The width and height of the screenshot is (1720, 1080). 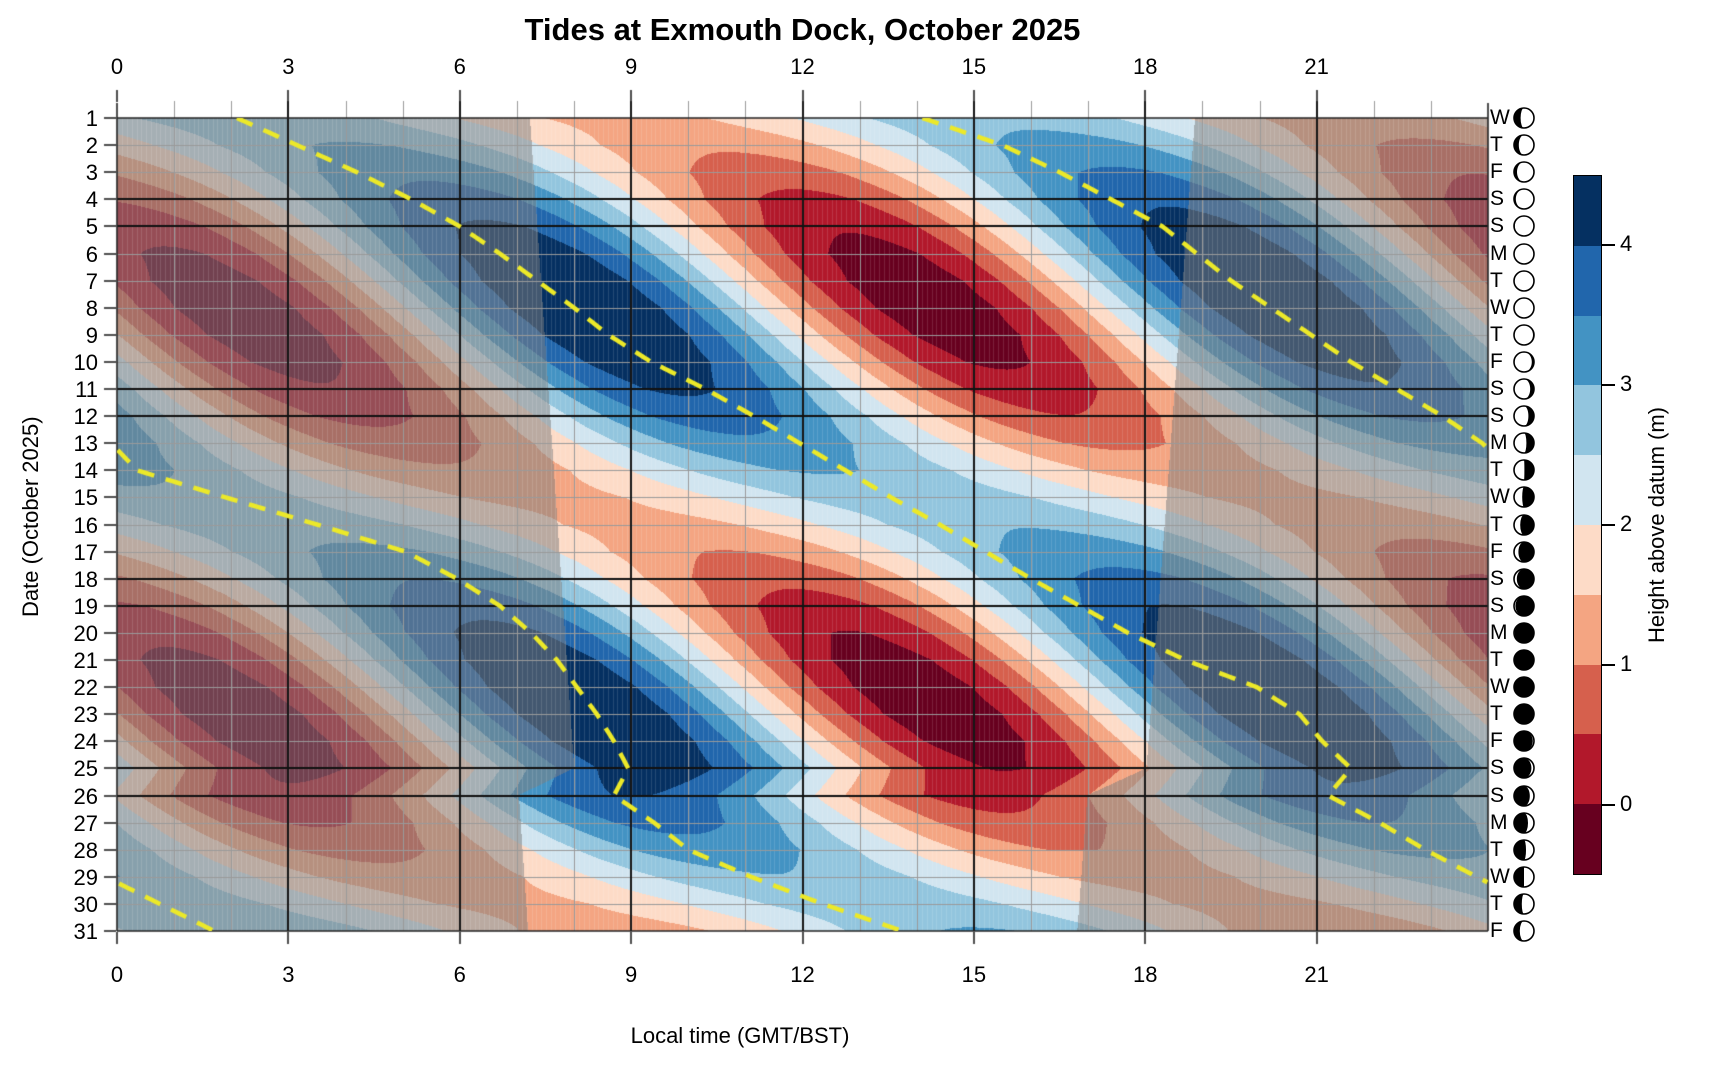 I want to click on y-date-label: 10, so click(x=85, y=362).